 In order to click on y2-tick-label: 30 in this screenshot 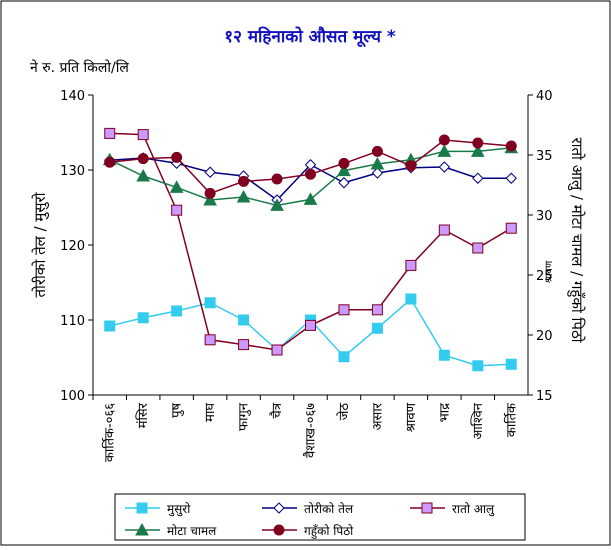, I will do `click(544, 216)`.